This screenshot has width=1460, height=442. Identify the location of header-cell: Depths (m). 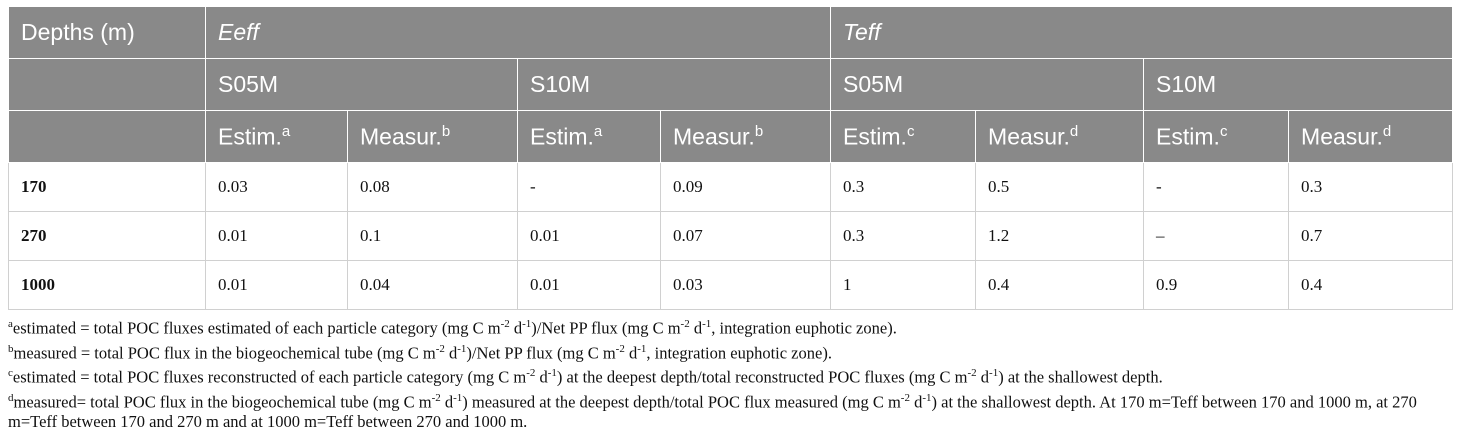
(107, 32).